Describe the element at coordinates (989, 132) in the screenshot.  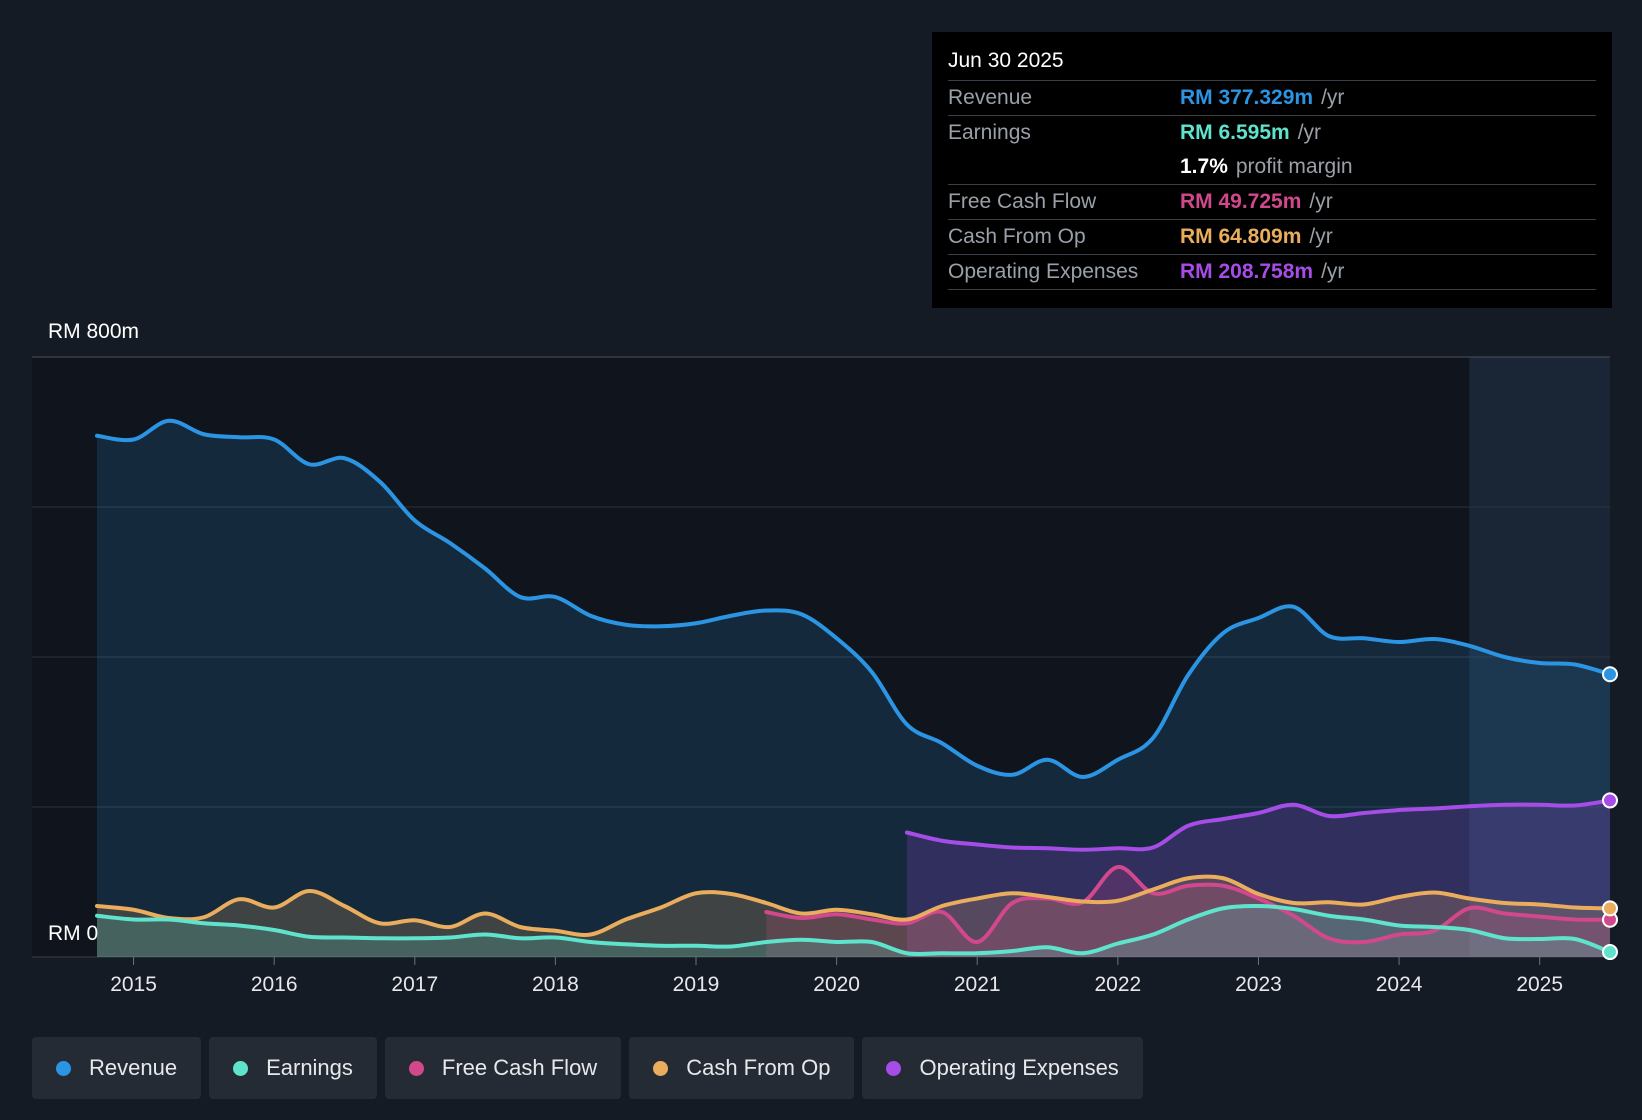
I see `tooltip-row-label: Earnings` at that location.